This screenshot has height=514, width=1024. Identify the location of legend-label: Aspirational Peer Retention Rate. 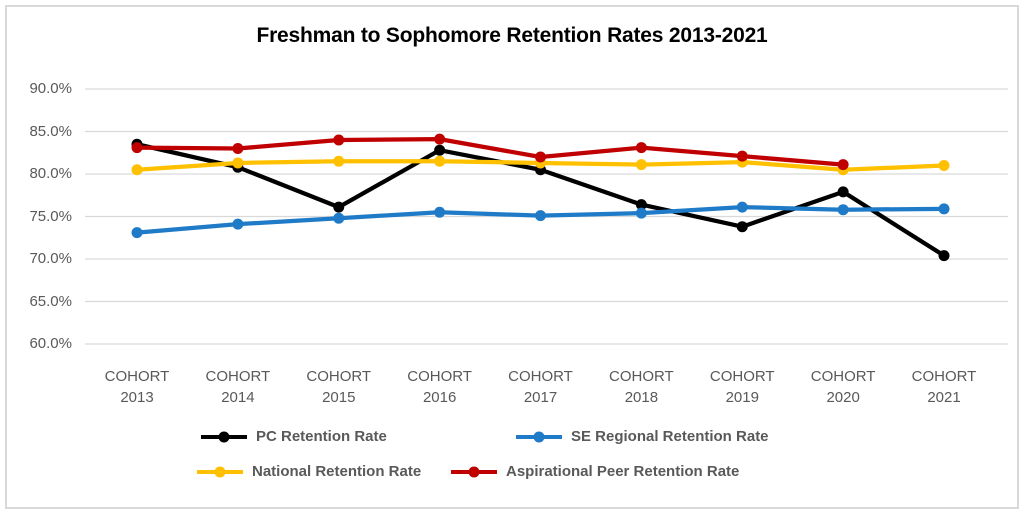
(623, 471).